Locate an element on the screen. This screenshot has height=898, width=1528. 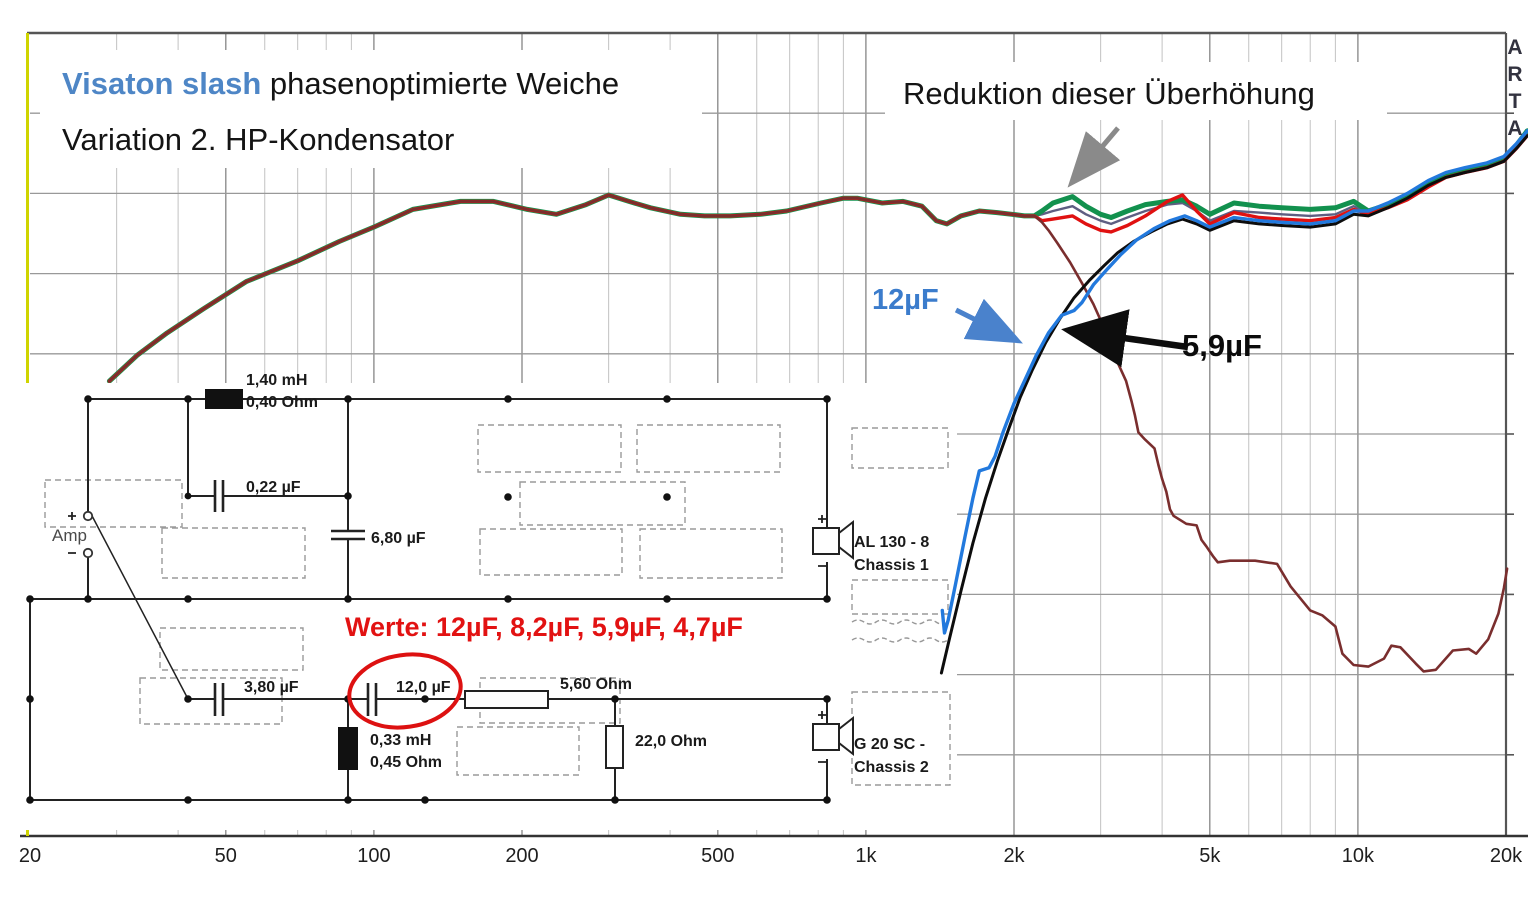
title-highlight: Visaton slash is located at coordinates (162, 83).